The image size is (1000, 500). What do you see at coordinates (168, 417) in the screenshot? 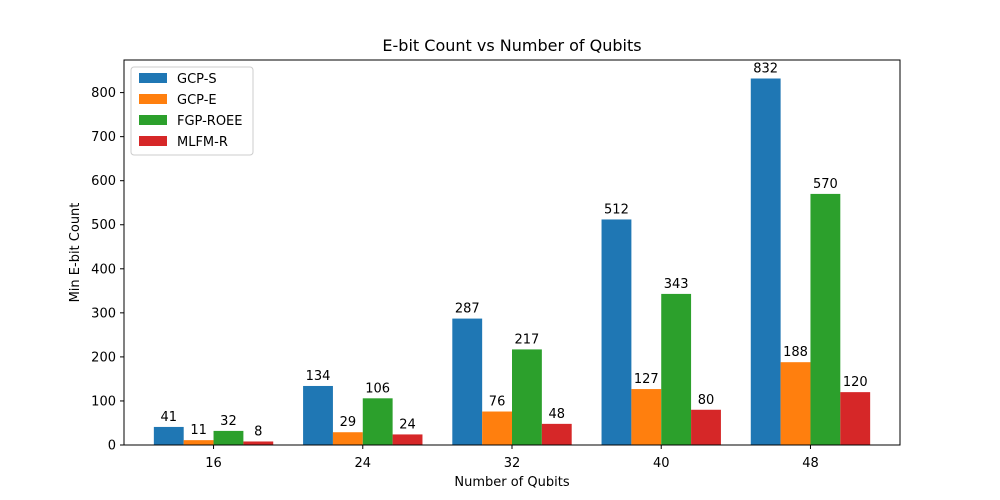
I see `data-label-gcp-s-16: 41` at bounding box center [168, 417].